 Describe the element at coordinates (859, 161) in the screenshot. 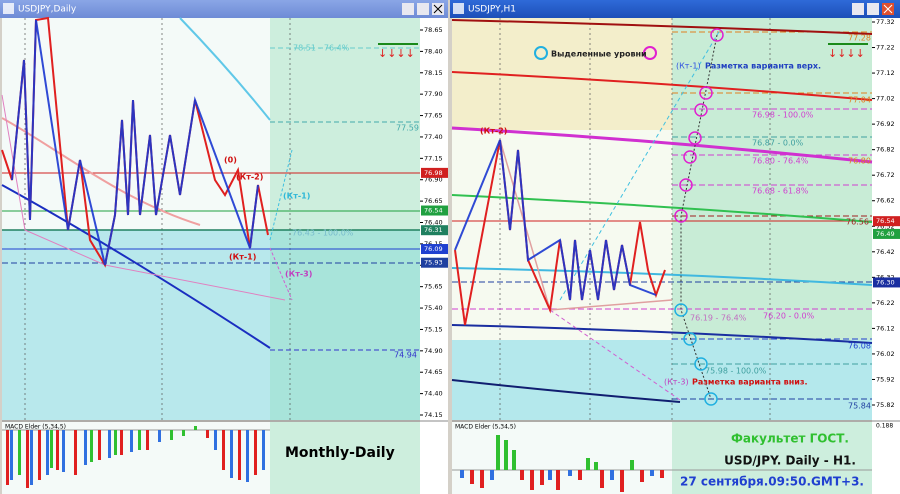

I see `level-label: 76.80` at that location.